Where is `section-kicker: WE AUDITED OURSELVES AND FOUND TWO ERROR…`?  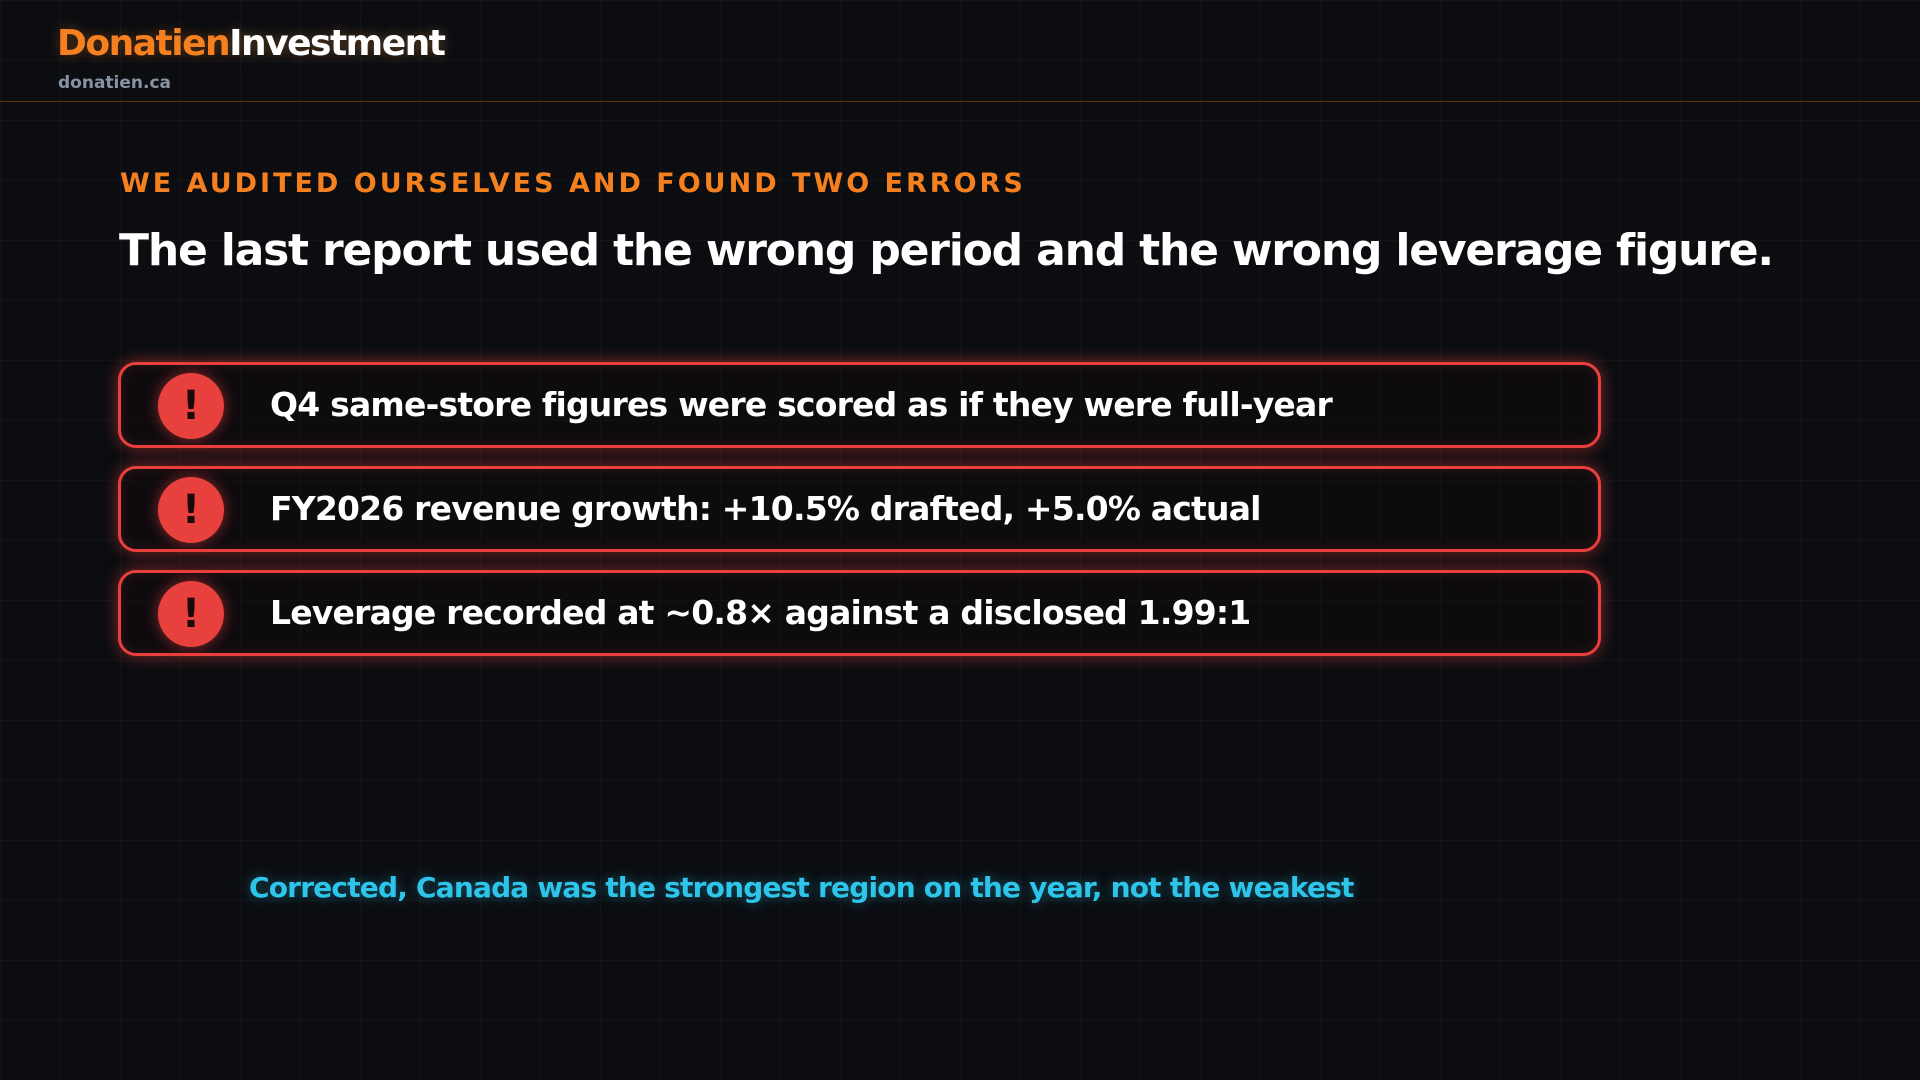 section-kicker: WE AUDITED OURSELVES AND FOUND TWO ERROR… is located at coordinates (573, 183).